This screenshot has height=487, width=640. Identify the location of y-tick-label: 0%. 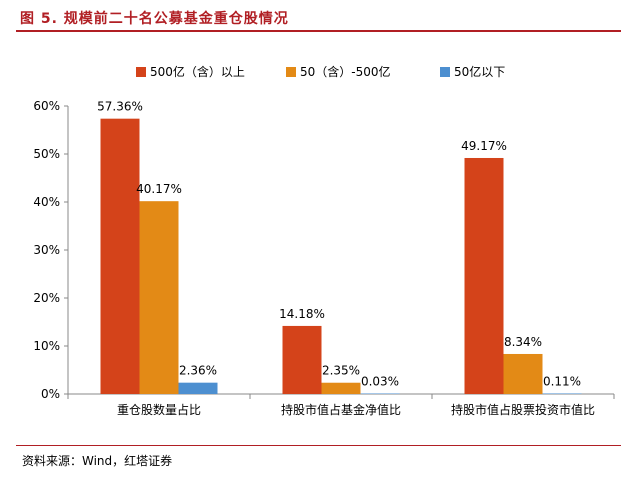
(50, 394).